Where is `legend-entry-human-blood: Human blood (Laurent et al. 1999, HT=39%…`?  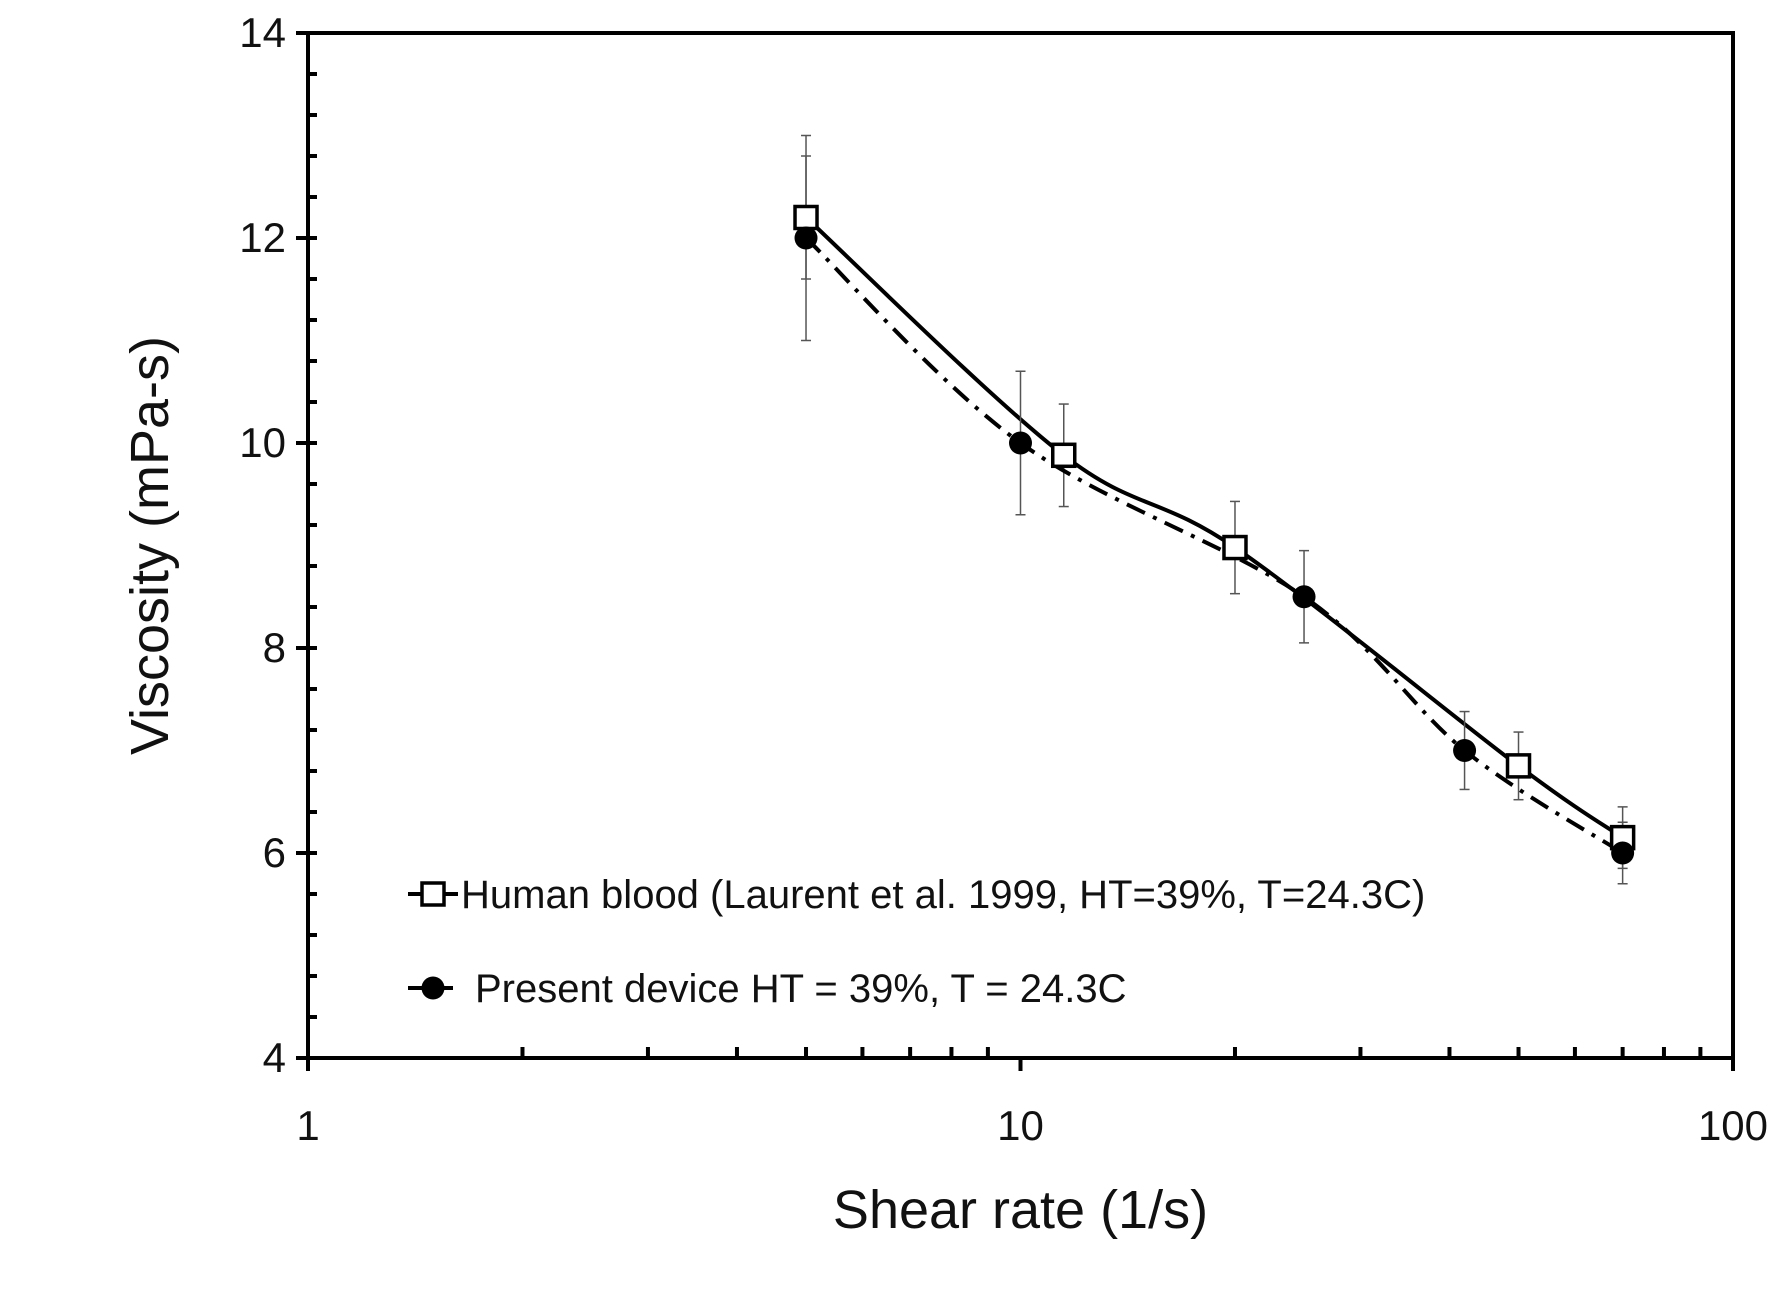
legend-entry-human-blood: Human blood (Laurent et al. 1999, HT=39%… is located at coordinates (916, 895).